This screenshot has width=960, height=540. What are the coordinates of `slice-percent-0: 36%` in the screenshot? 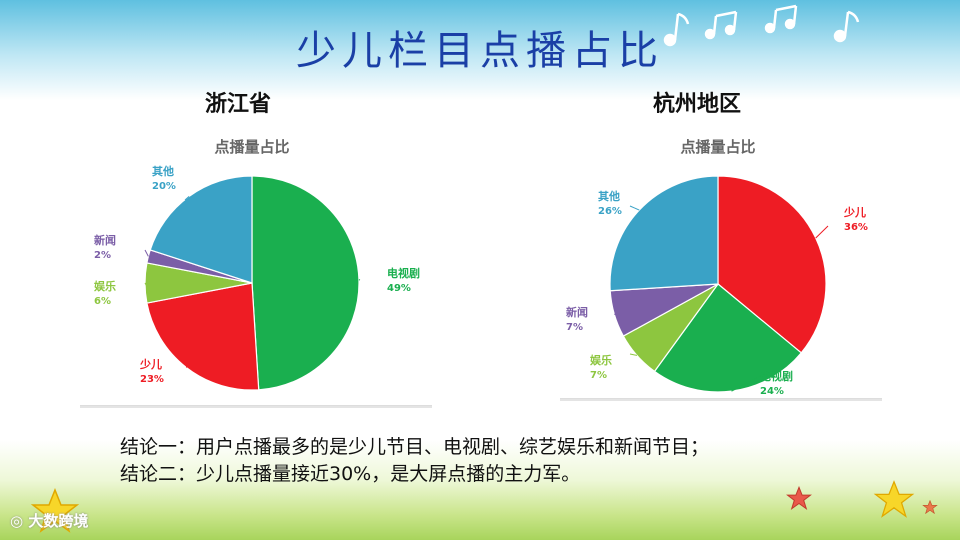 It's located at (856, 227).